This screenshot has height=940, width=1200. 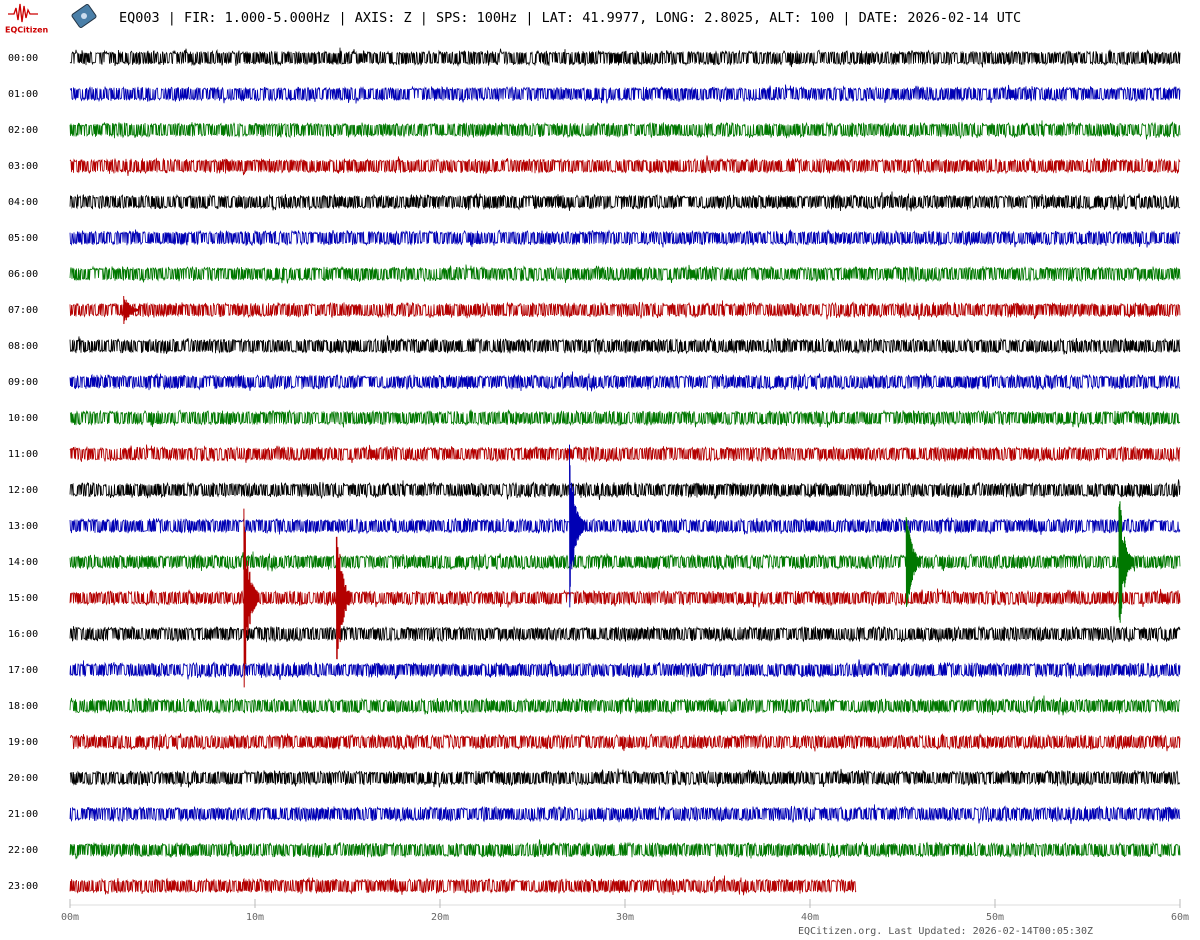 What do you see at coordinates (23, 886) in the screenshot?
I see `row-label: 23:00` at bounding box center [23, 886].